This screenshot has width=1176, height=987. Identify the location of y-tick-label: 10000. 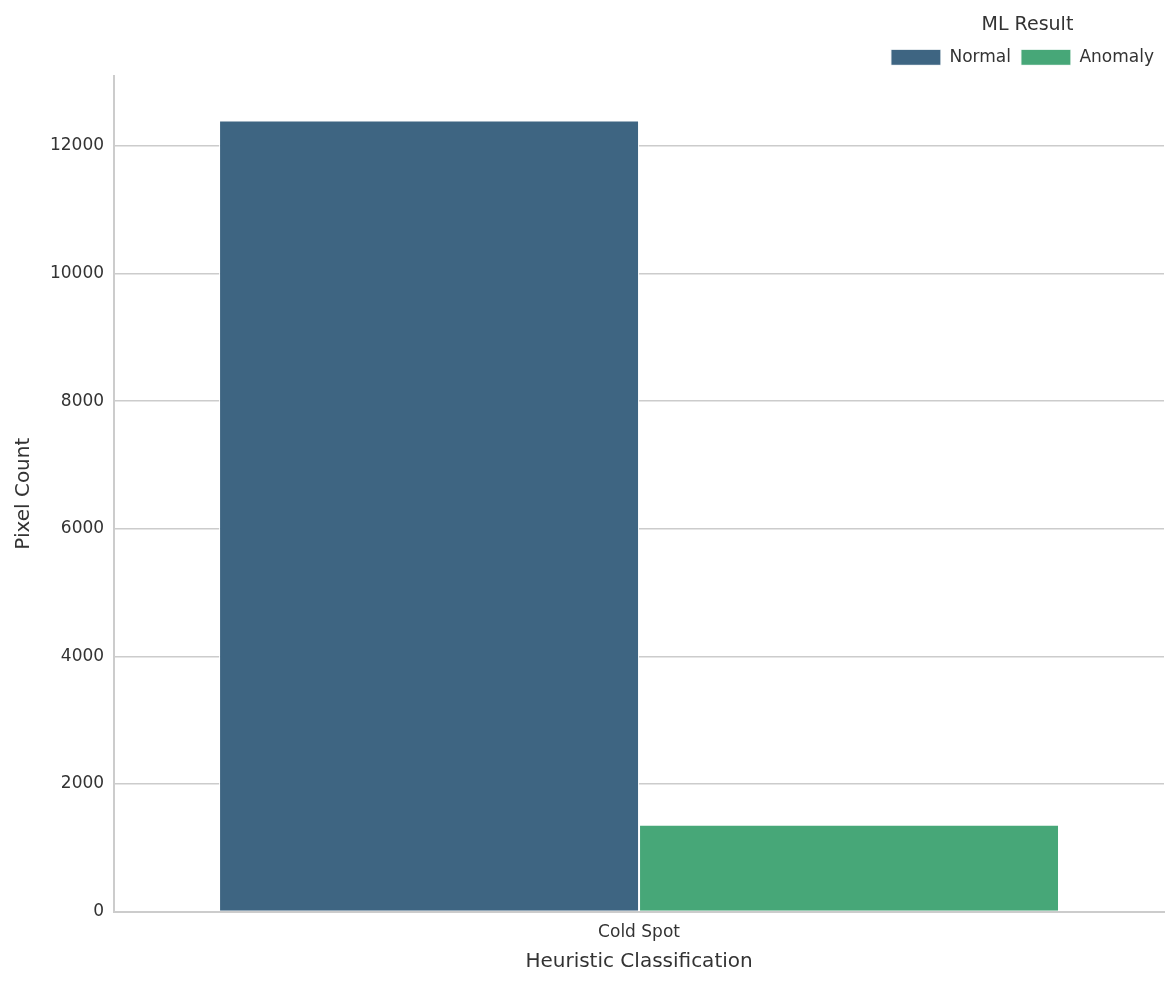
(77, 272).